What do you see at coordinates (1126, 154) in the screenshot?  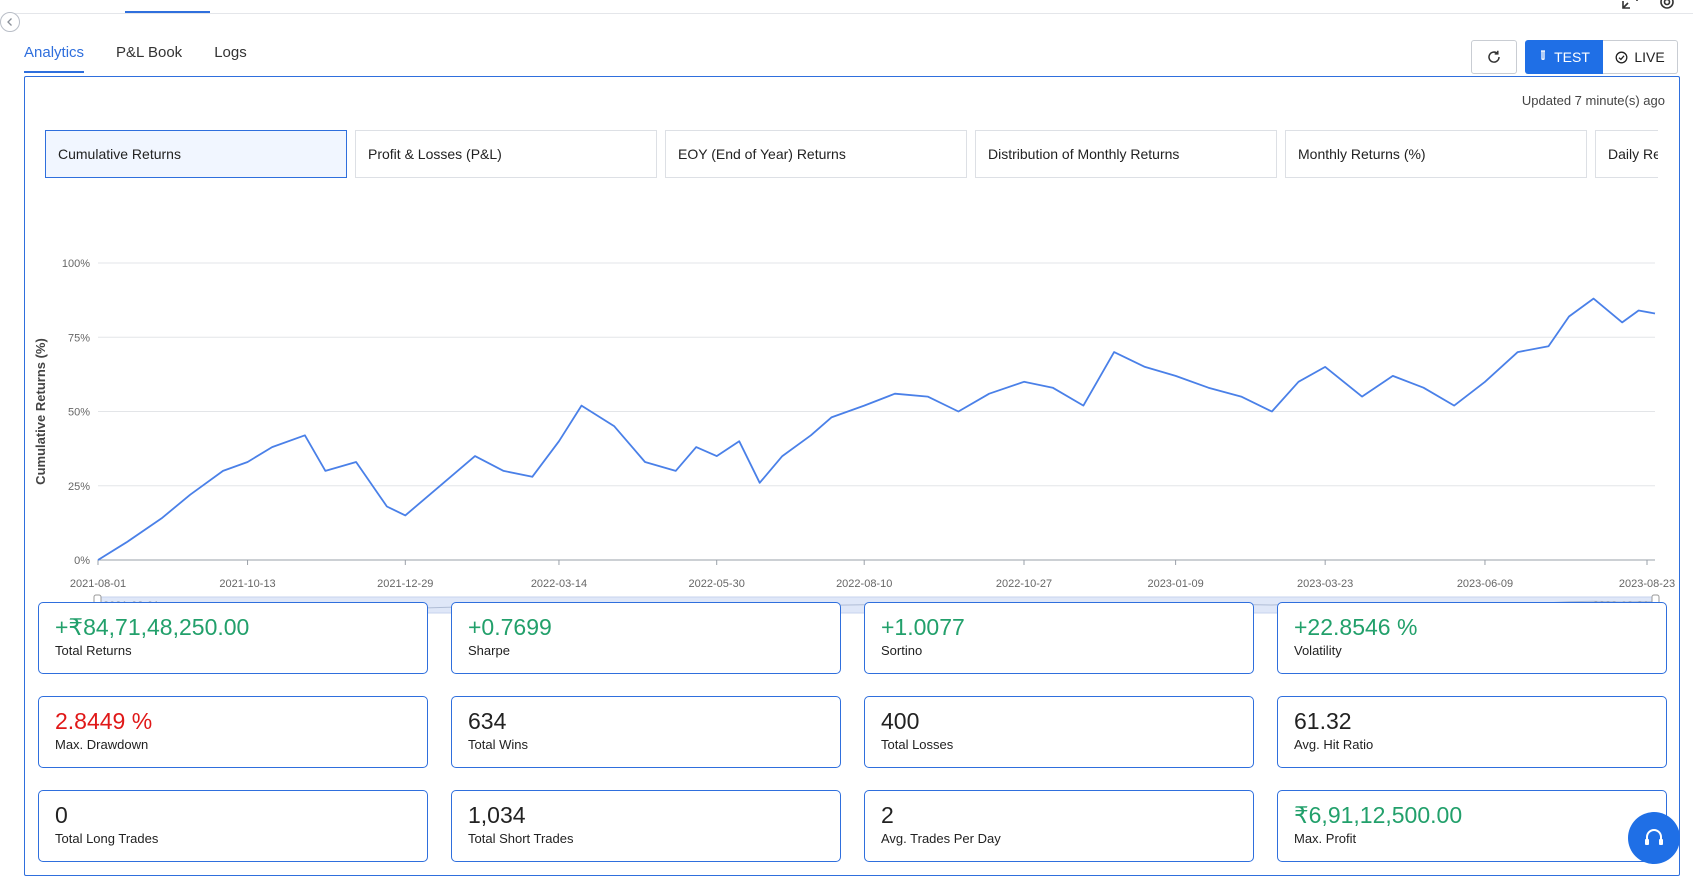 I see `chart-tab-monthly-distribution: Distribution of Monthly Returns` at bounding box center [1126, 154].